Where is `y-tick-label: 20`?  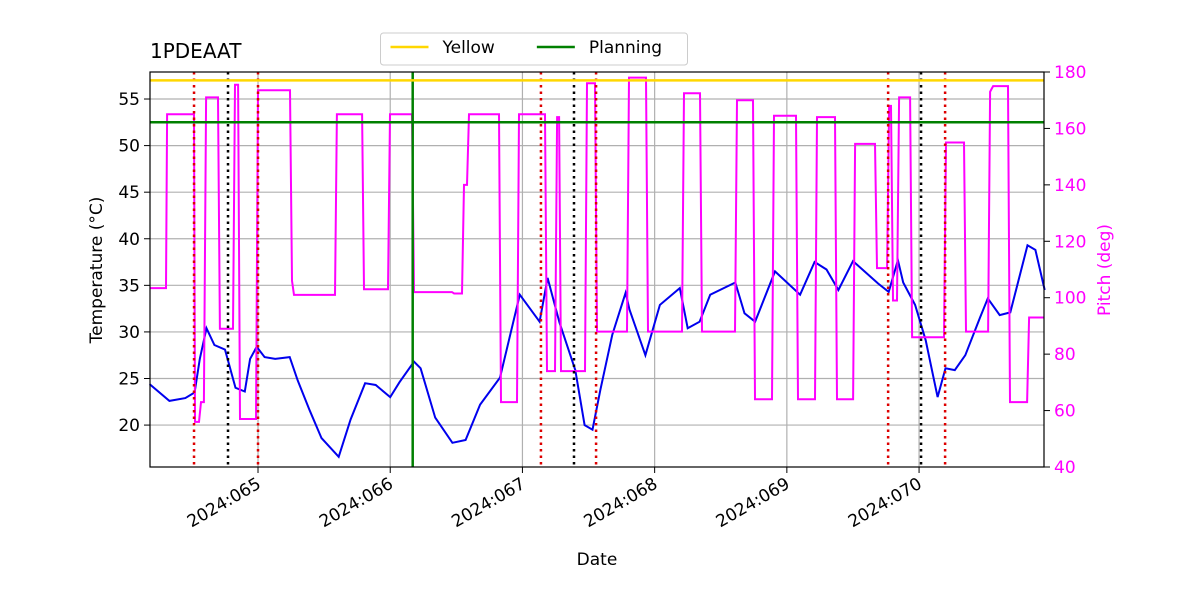
y-tick-label: 20 is located at coordinates (129, 426).